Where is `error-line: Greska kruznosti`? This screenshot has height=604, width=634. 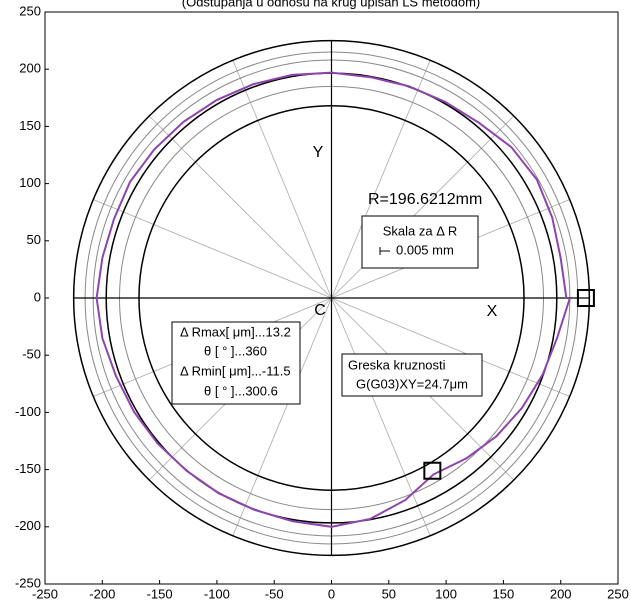 error-line: Greska kruznosti is located at coordinates (397, 364).